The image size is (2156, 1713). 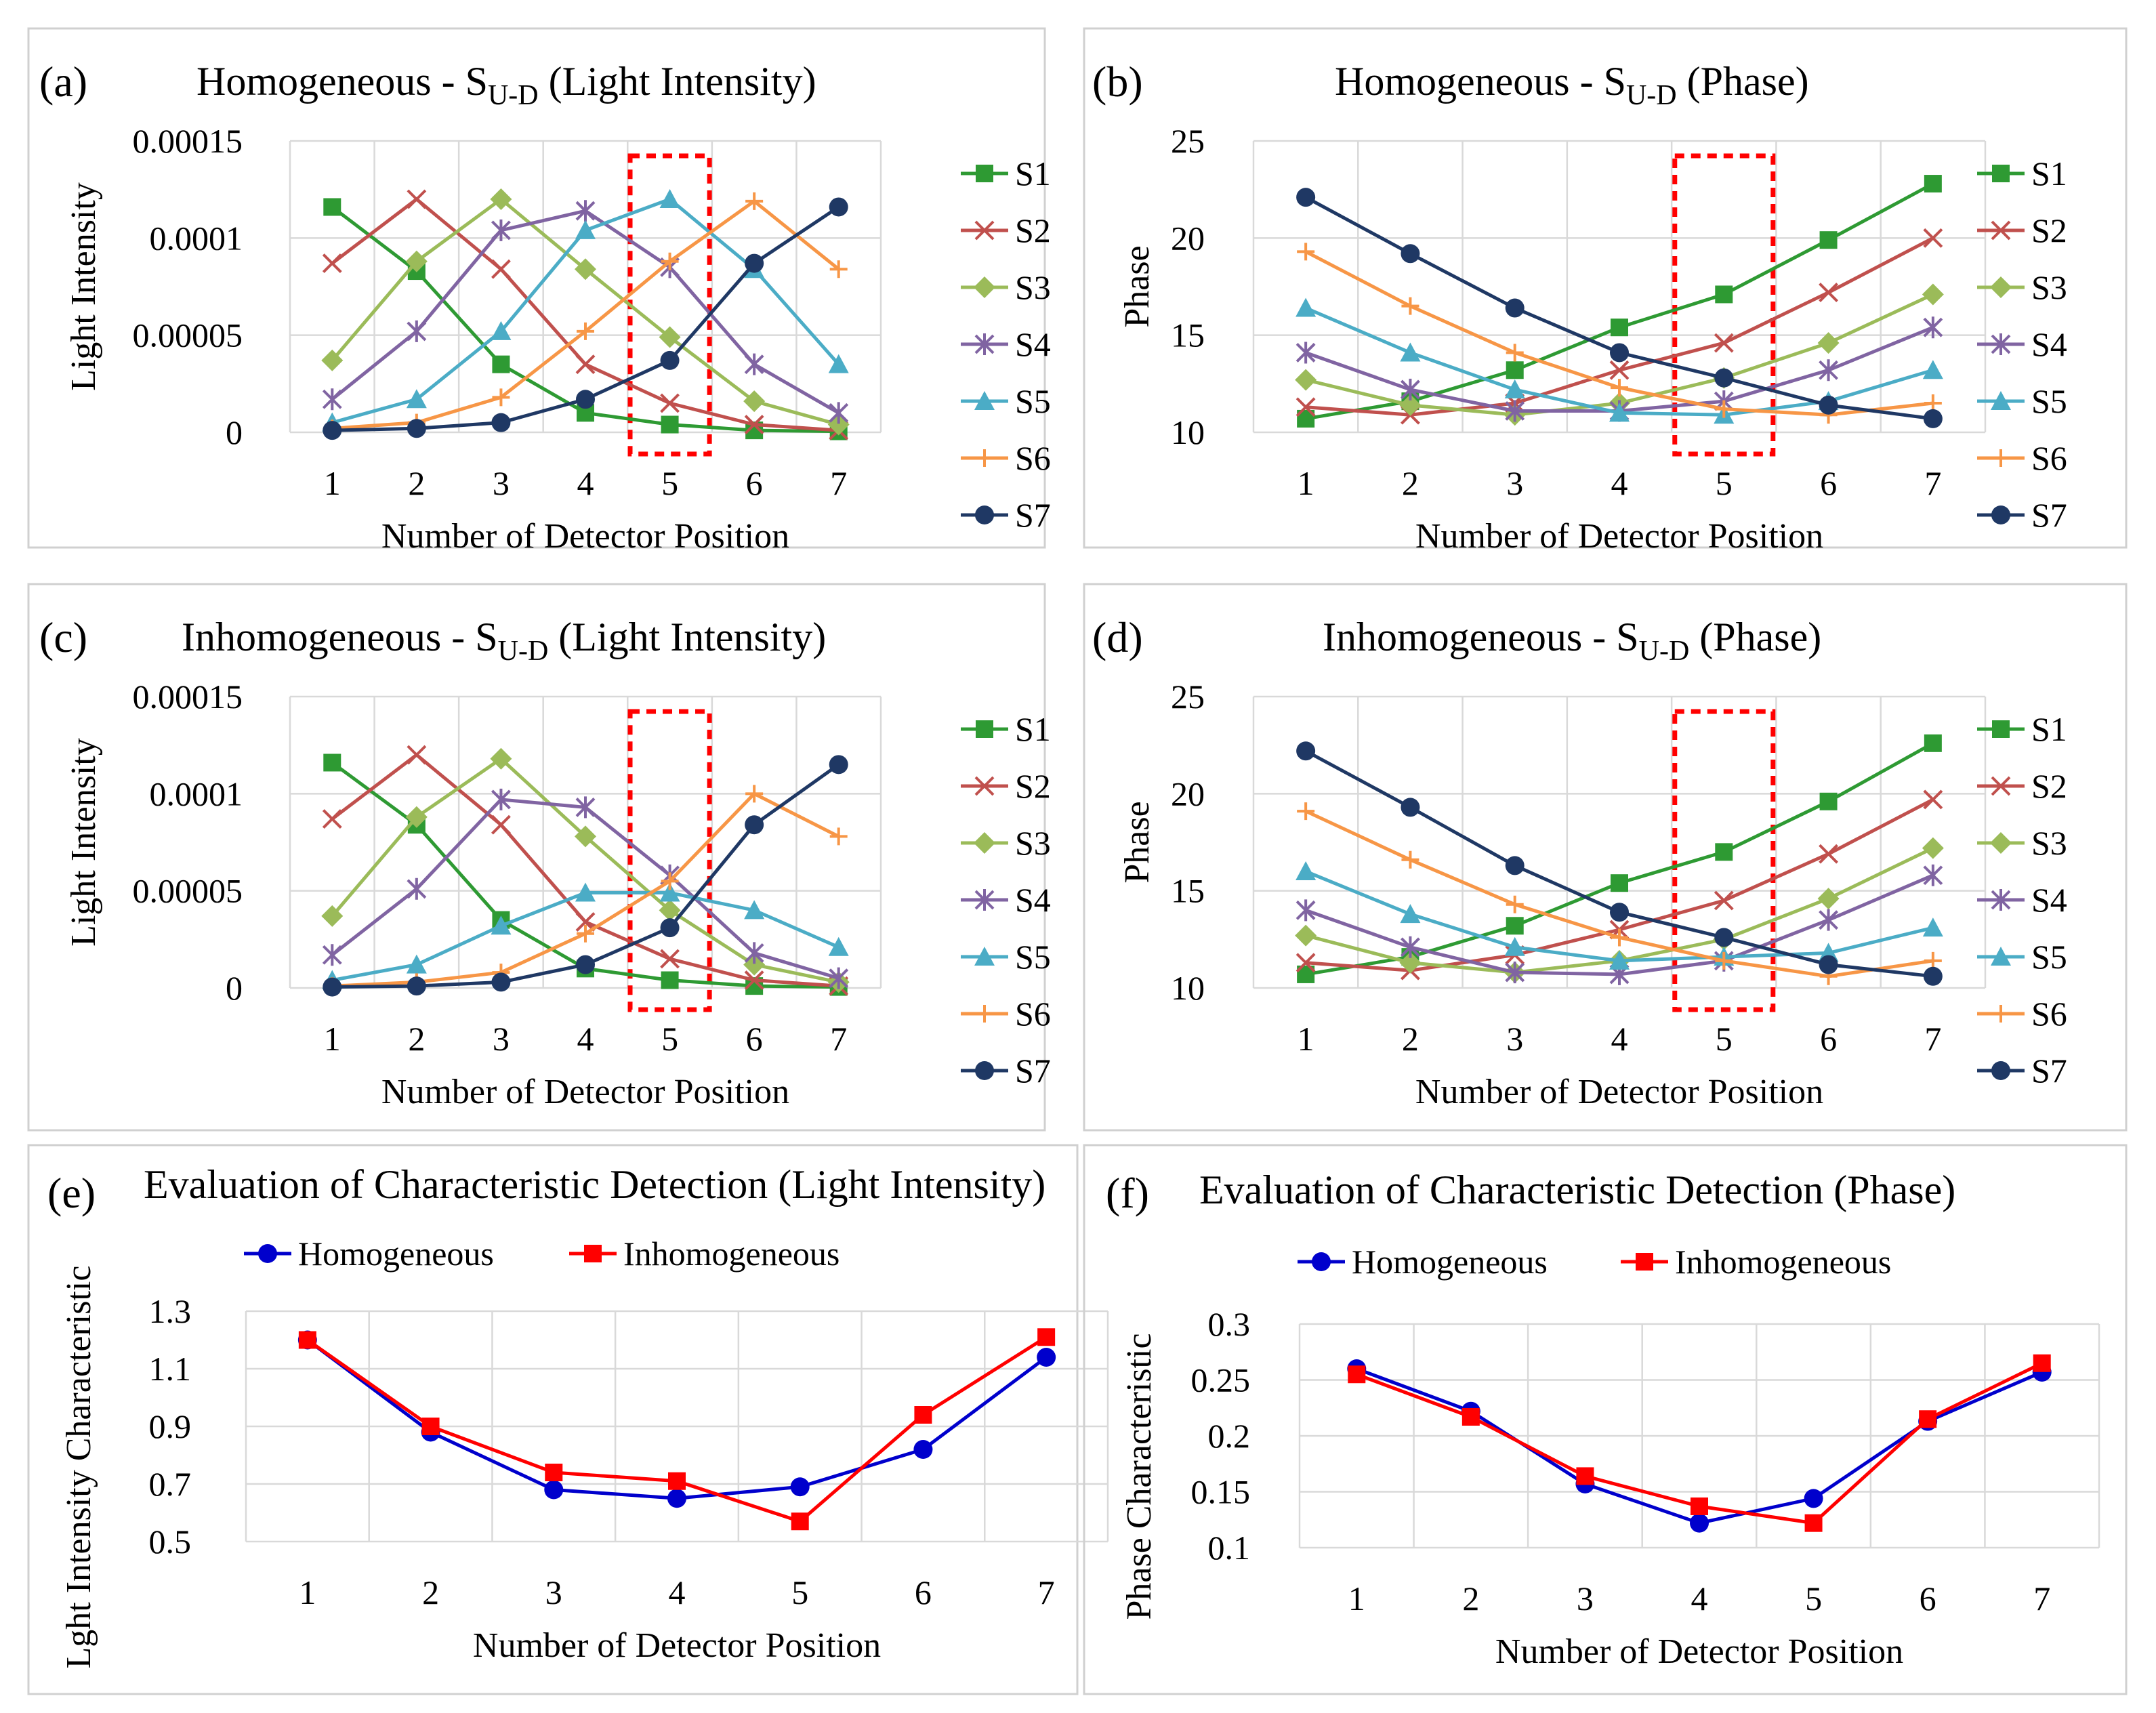 I want to click on x-tick-label: 6, so click(x=754, y=483).